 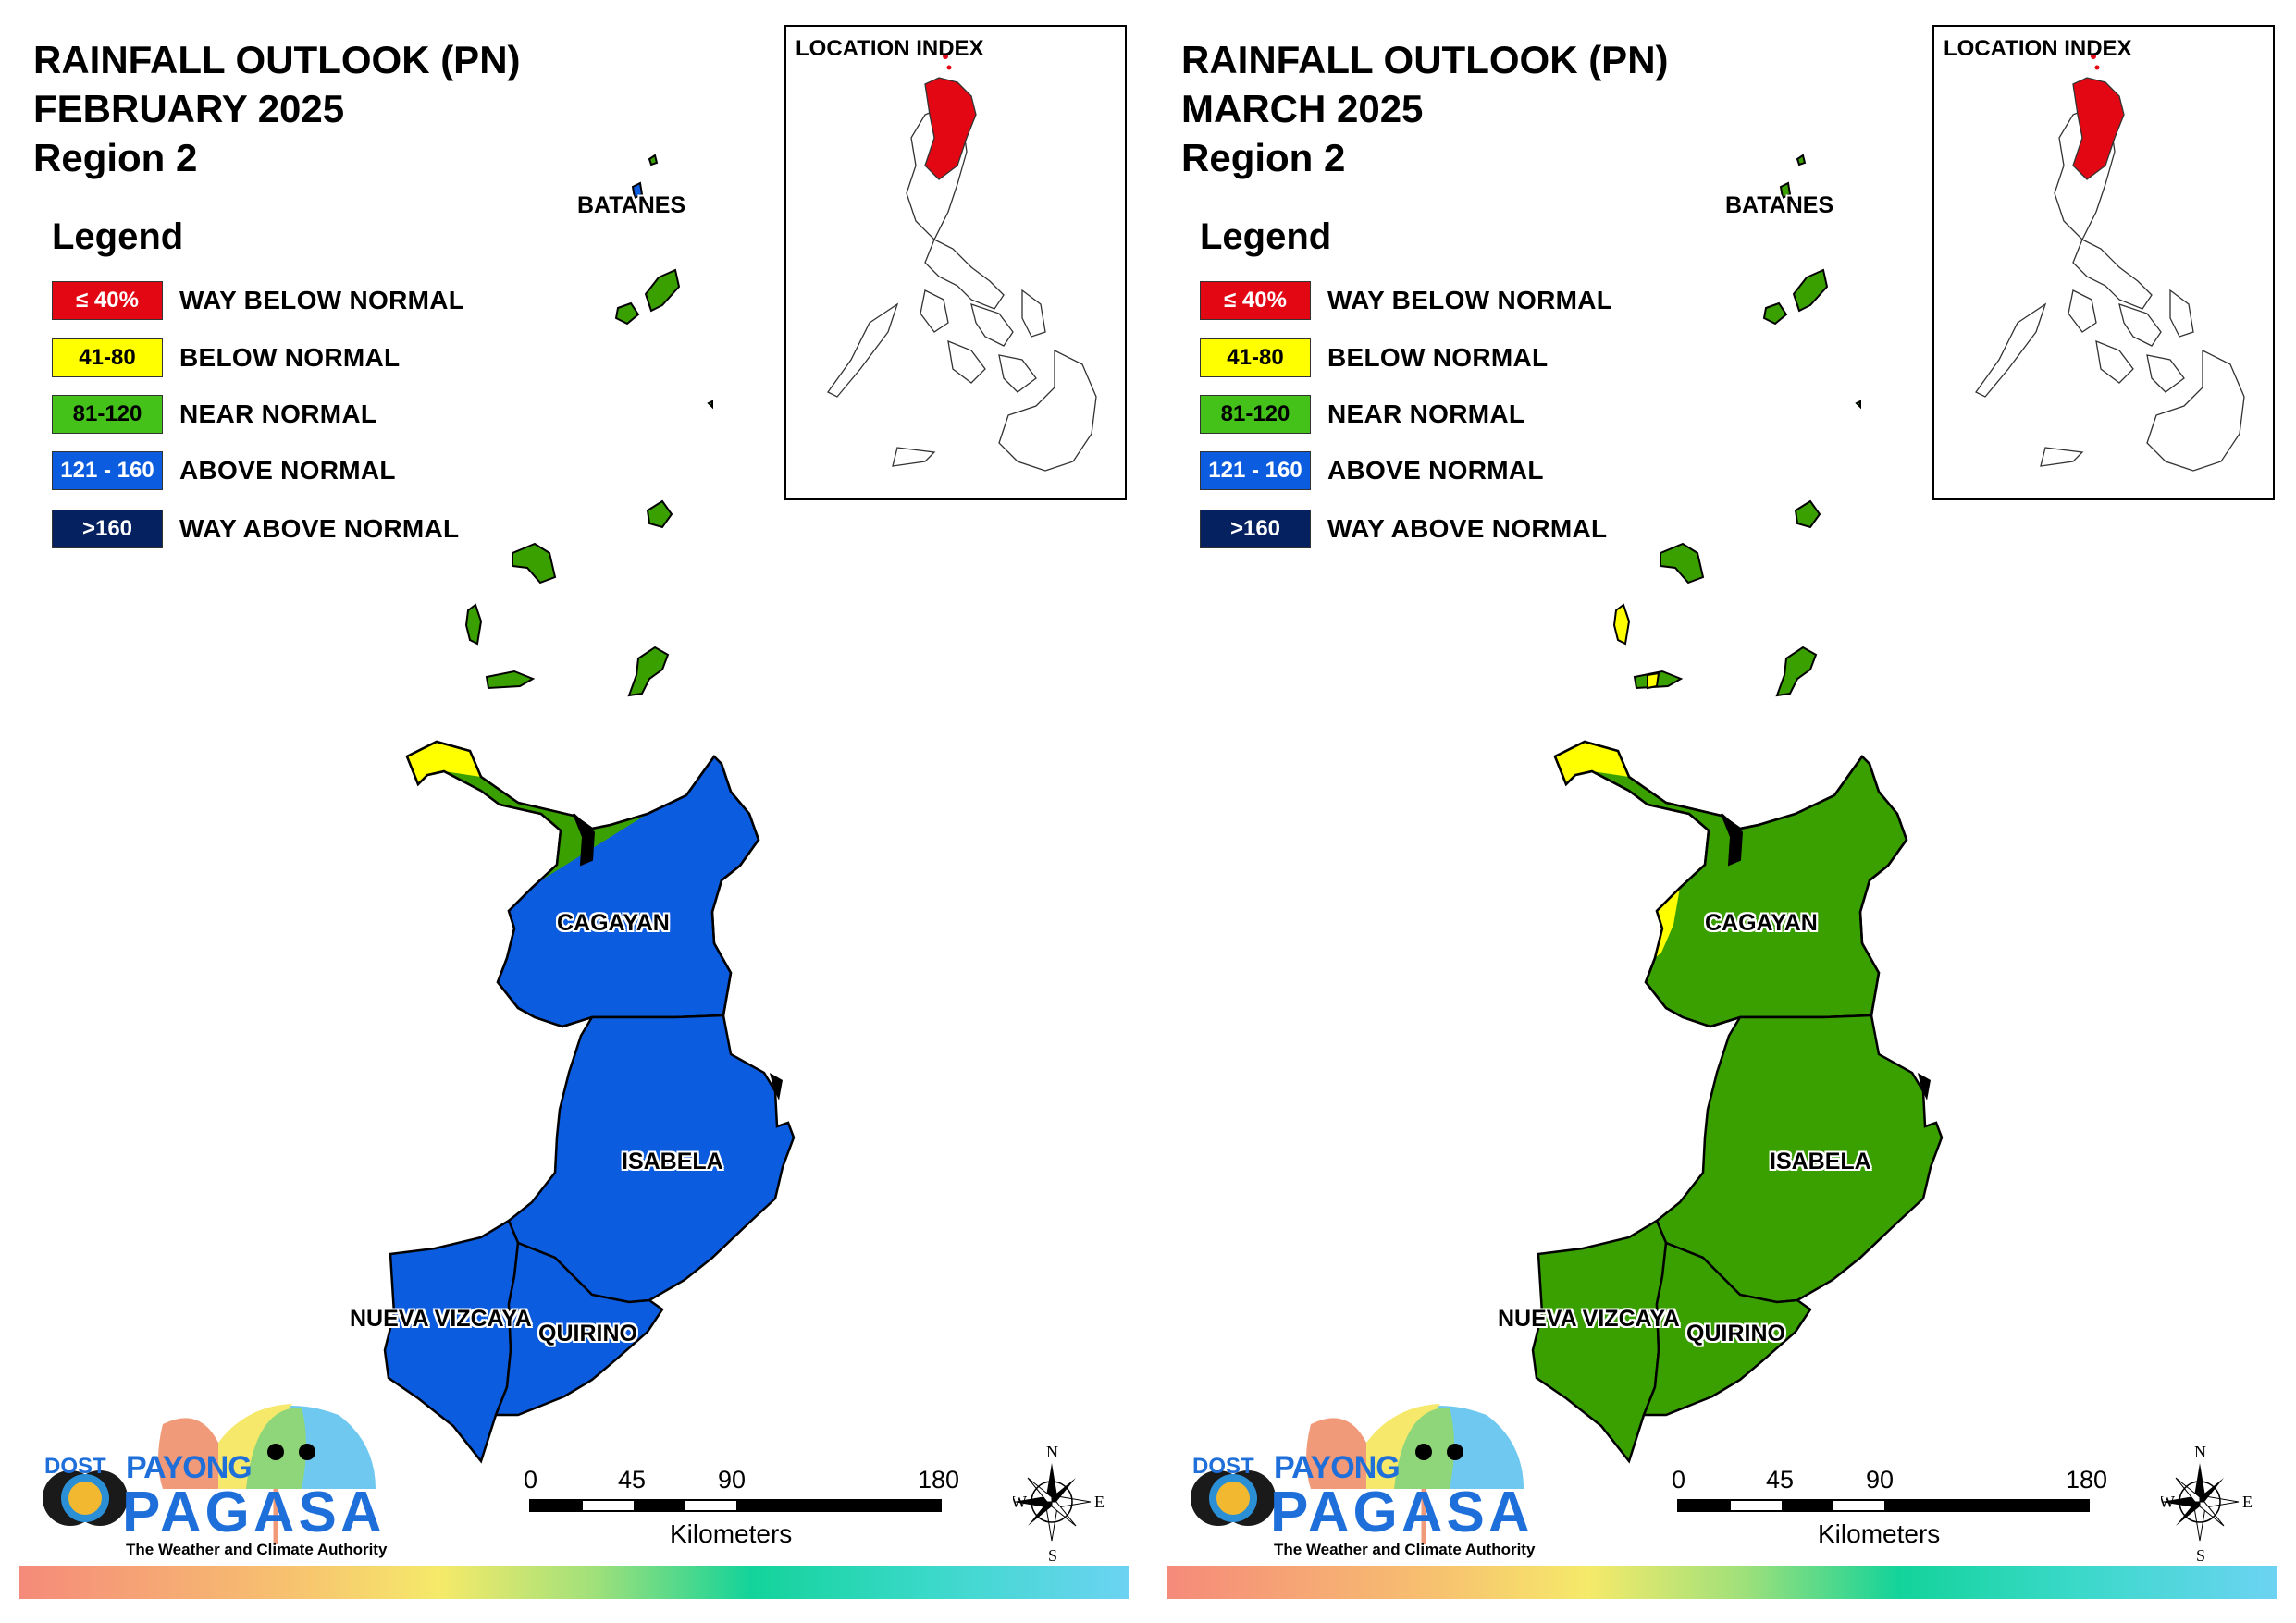 I want to click on compass-w: W, so click(x=2168, y=1502).